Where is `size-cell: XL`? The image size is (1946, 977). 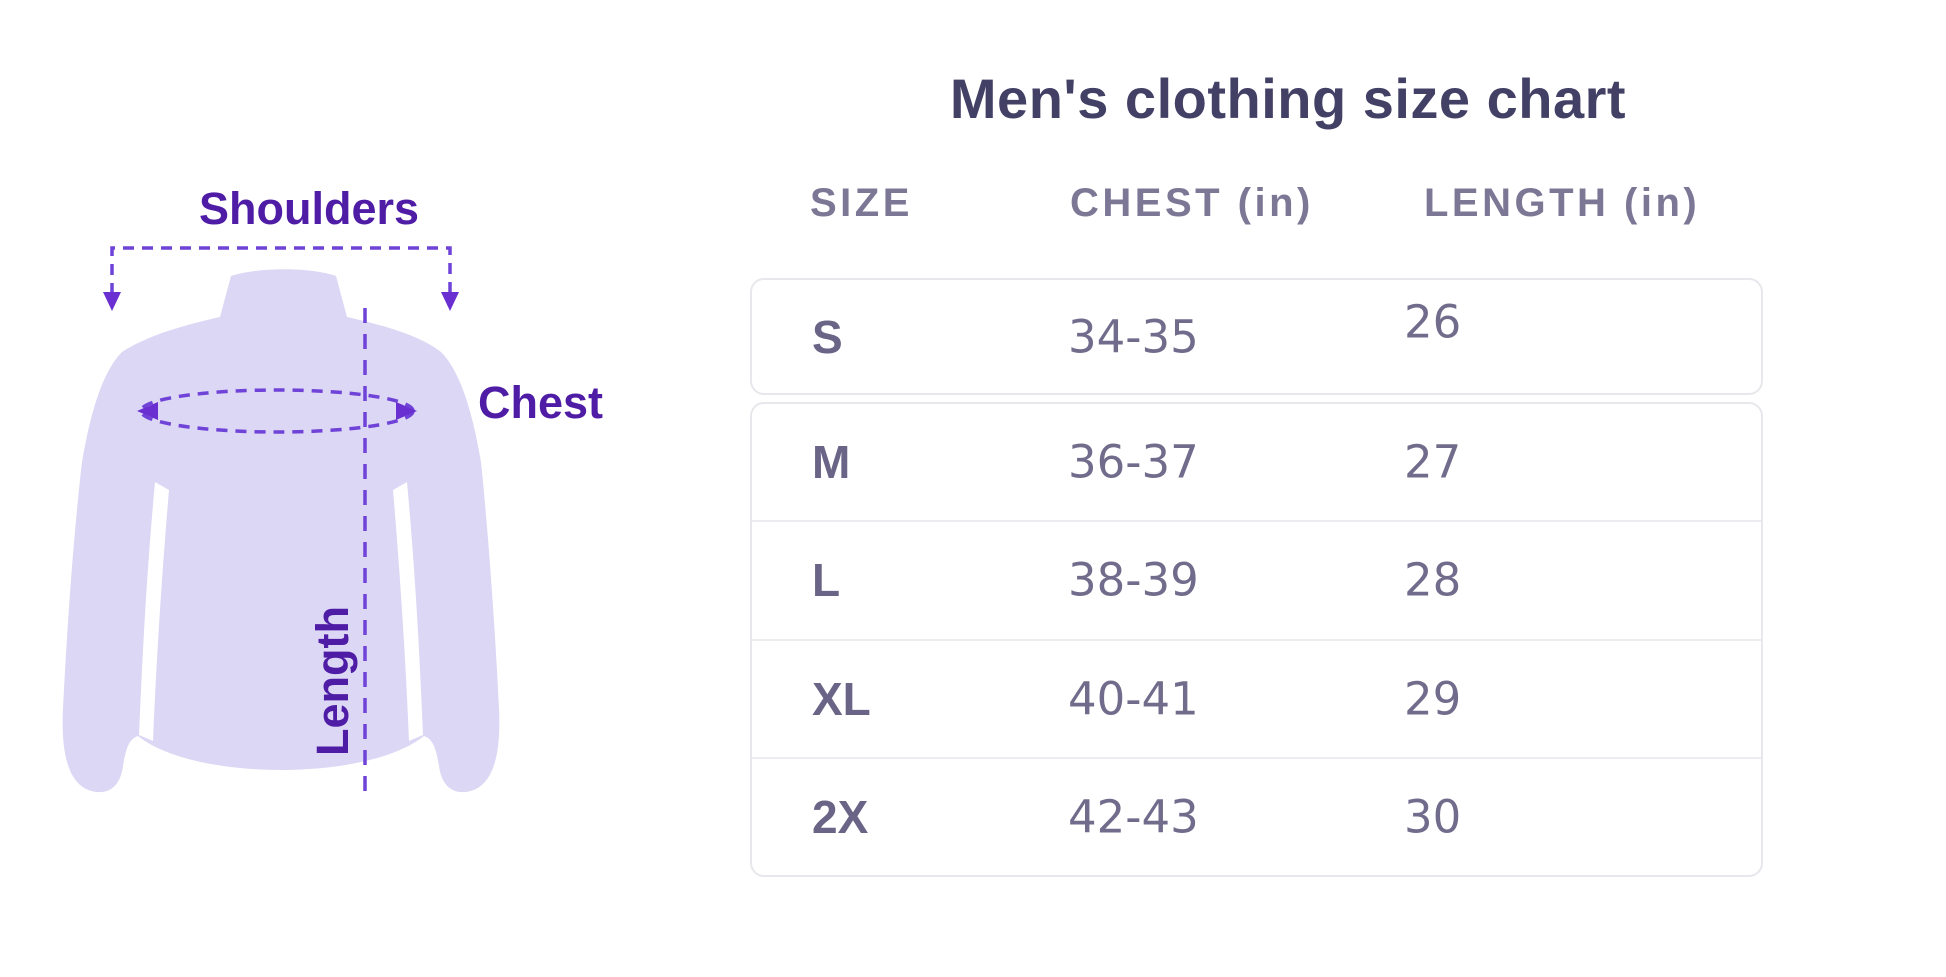 size-cell: XL is located at coordinates (841, 698).